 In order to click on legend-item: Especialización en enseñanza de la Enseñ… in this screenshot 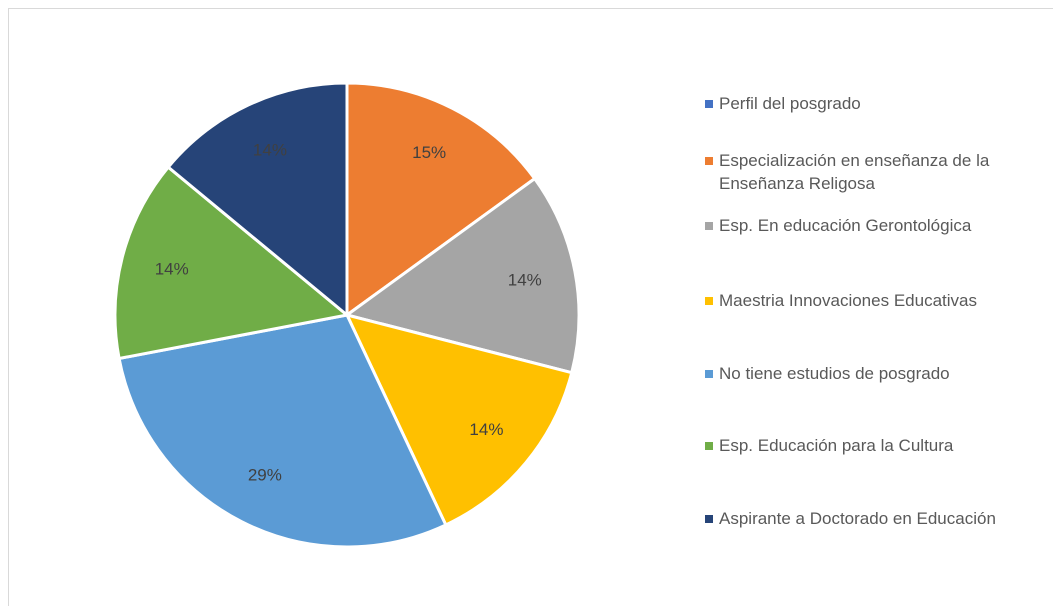, I will do `click(877, 172)`.